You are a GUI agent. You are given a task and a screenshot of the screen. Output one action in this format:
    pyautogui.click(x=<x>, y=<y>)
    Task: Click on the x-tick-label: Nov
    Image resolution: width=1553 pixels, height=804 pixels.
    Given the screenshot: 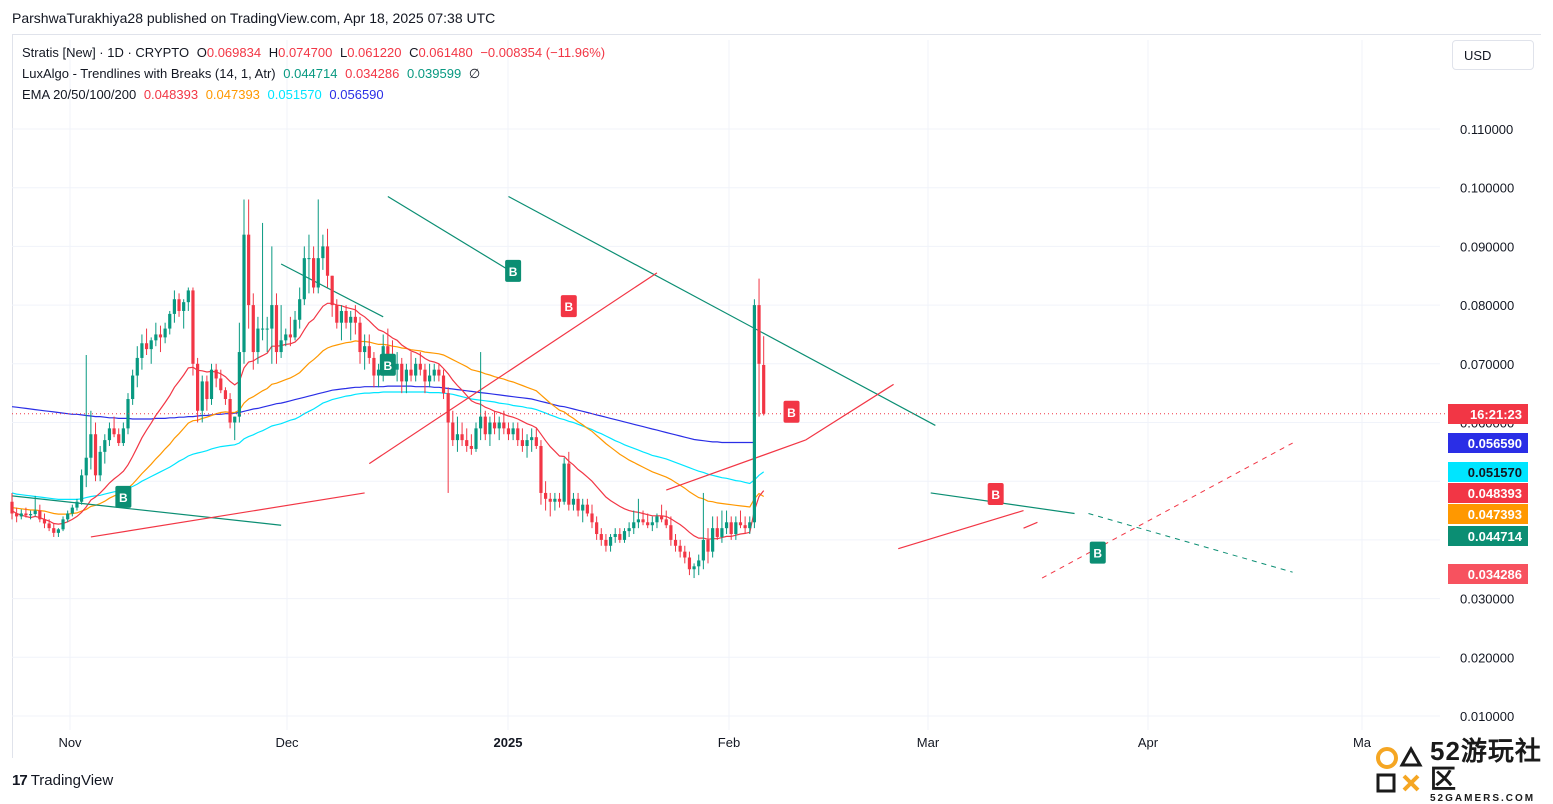 What is the action you would take?
    pyautogui.click(x=70, y=742)
    